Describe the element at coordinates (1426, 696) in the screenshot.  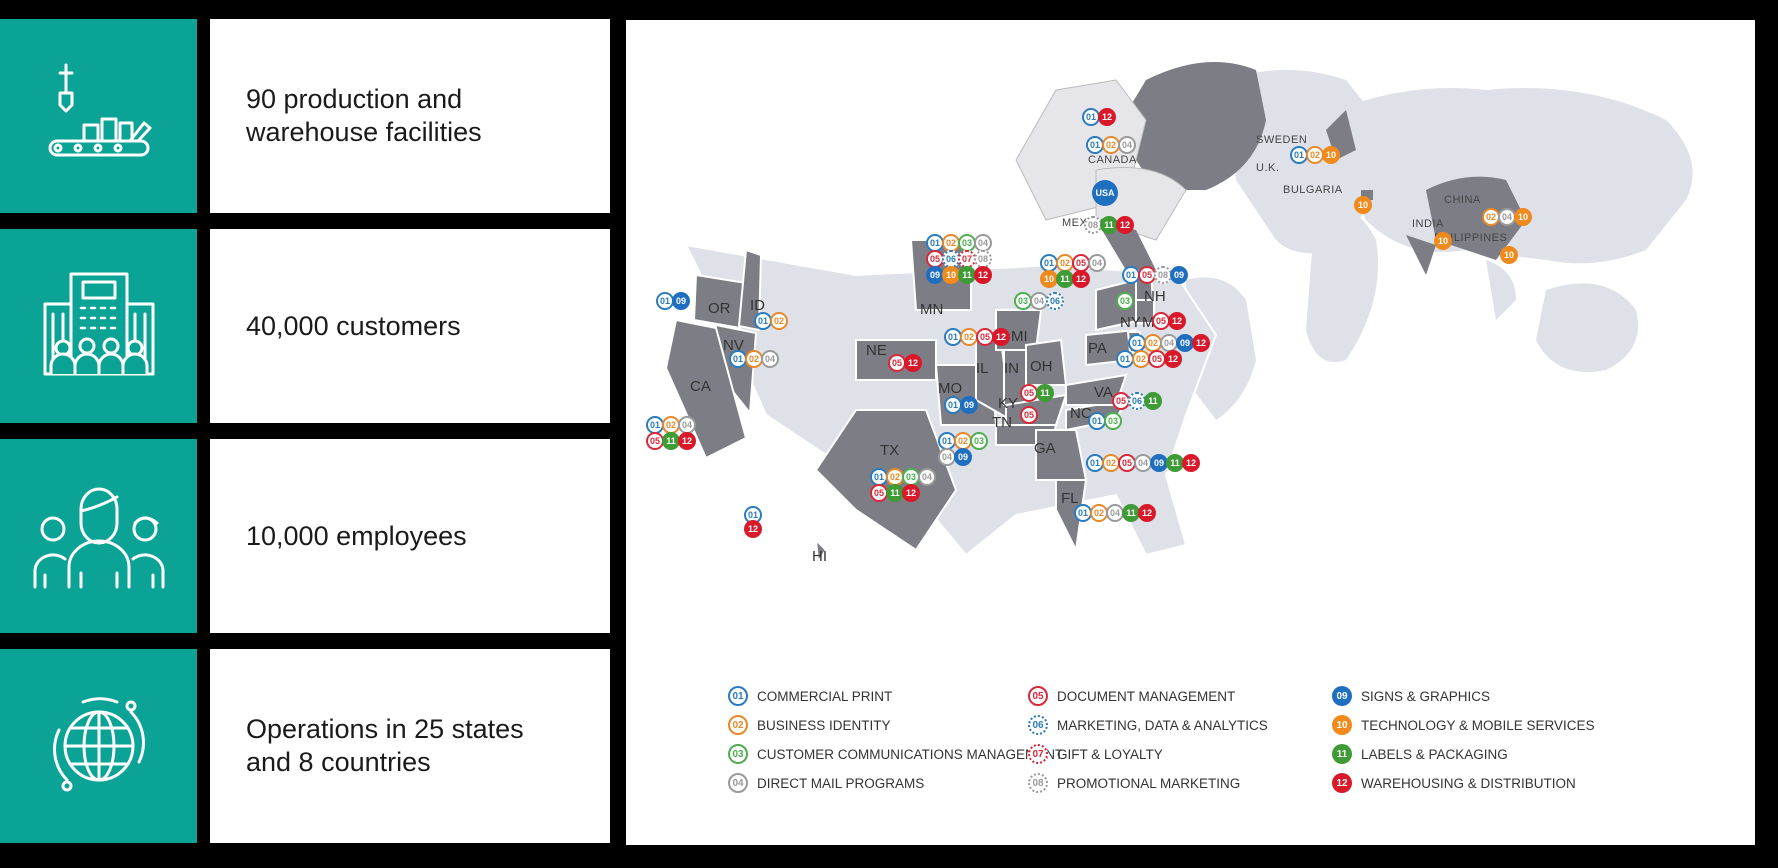
I see `legend-label: SIGNS & GRAPHICS` at that location.